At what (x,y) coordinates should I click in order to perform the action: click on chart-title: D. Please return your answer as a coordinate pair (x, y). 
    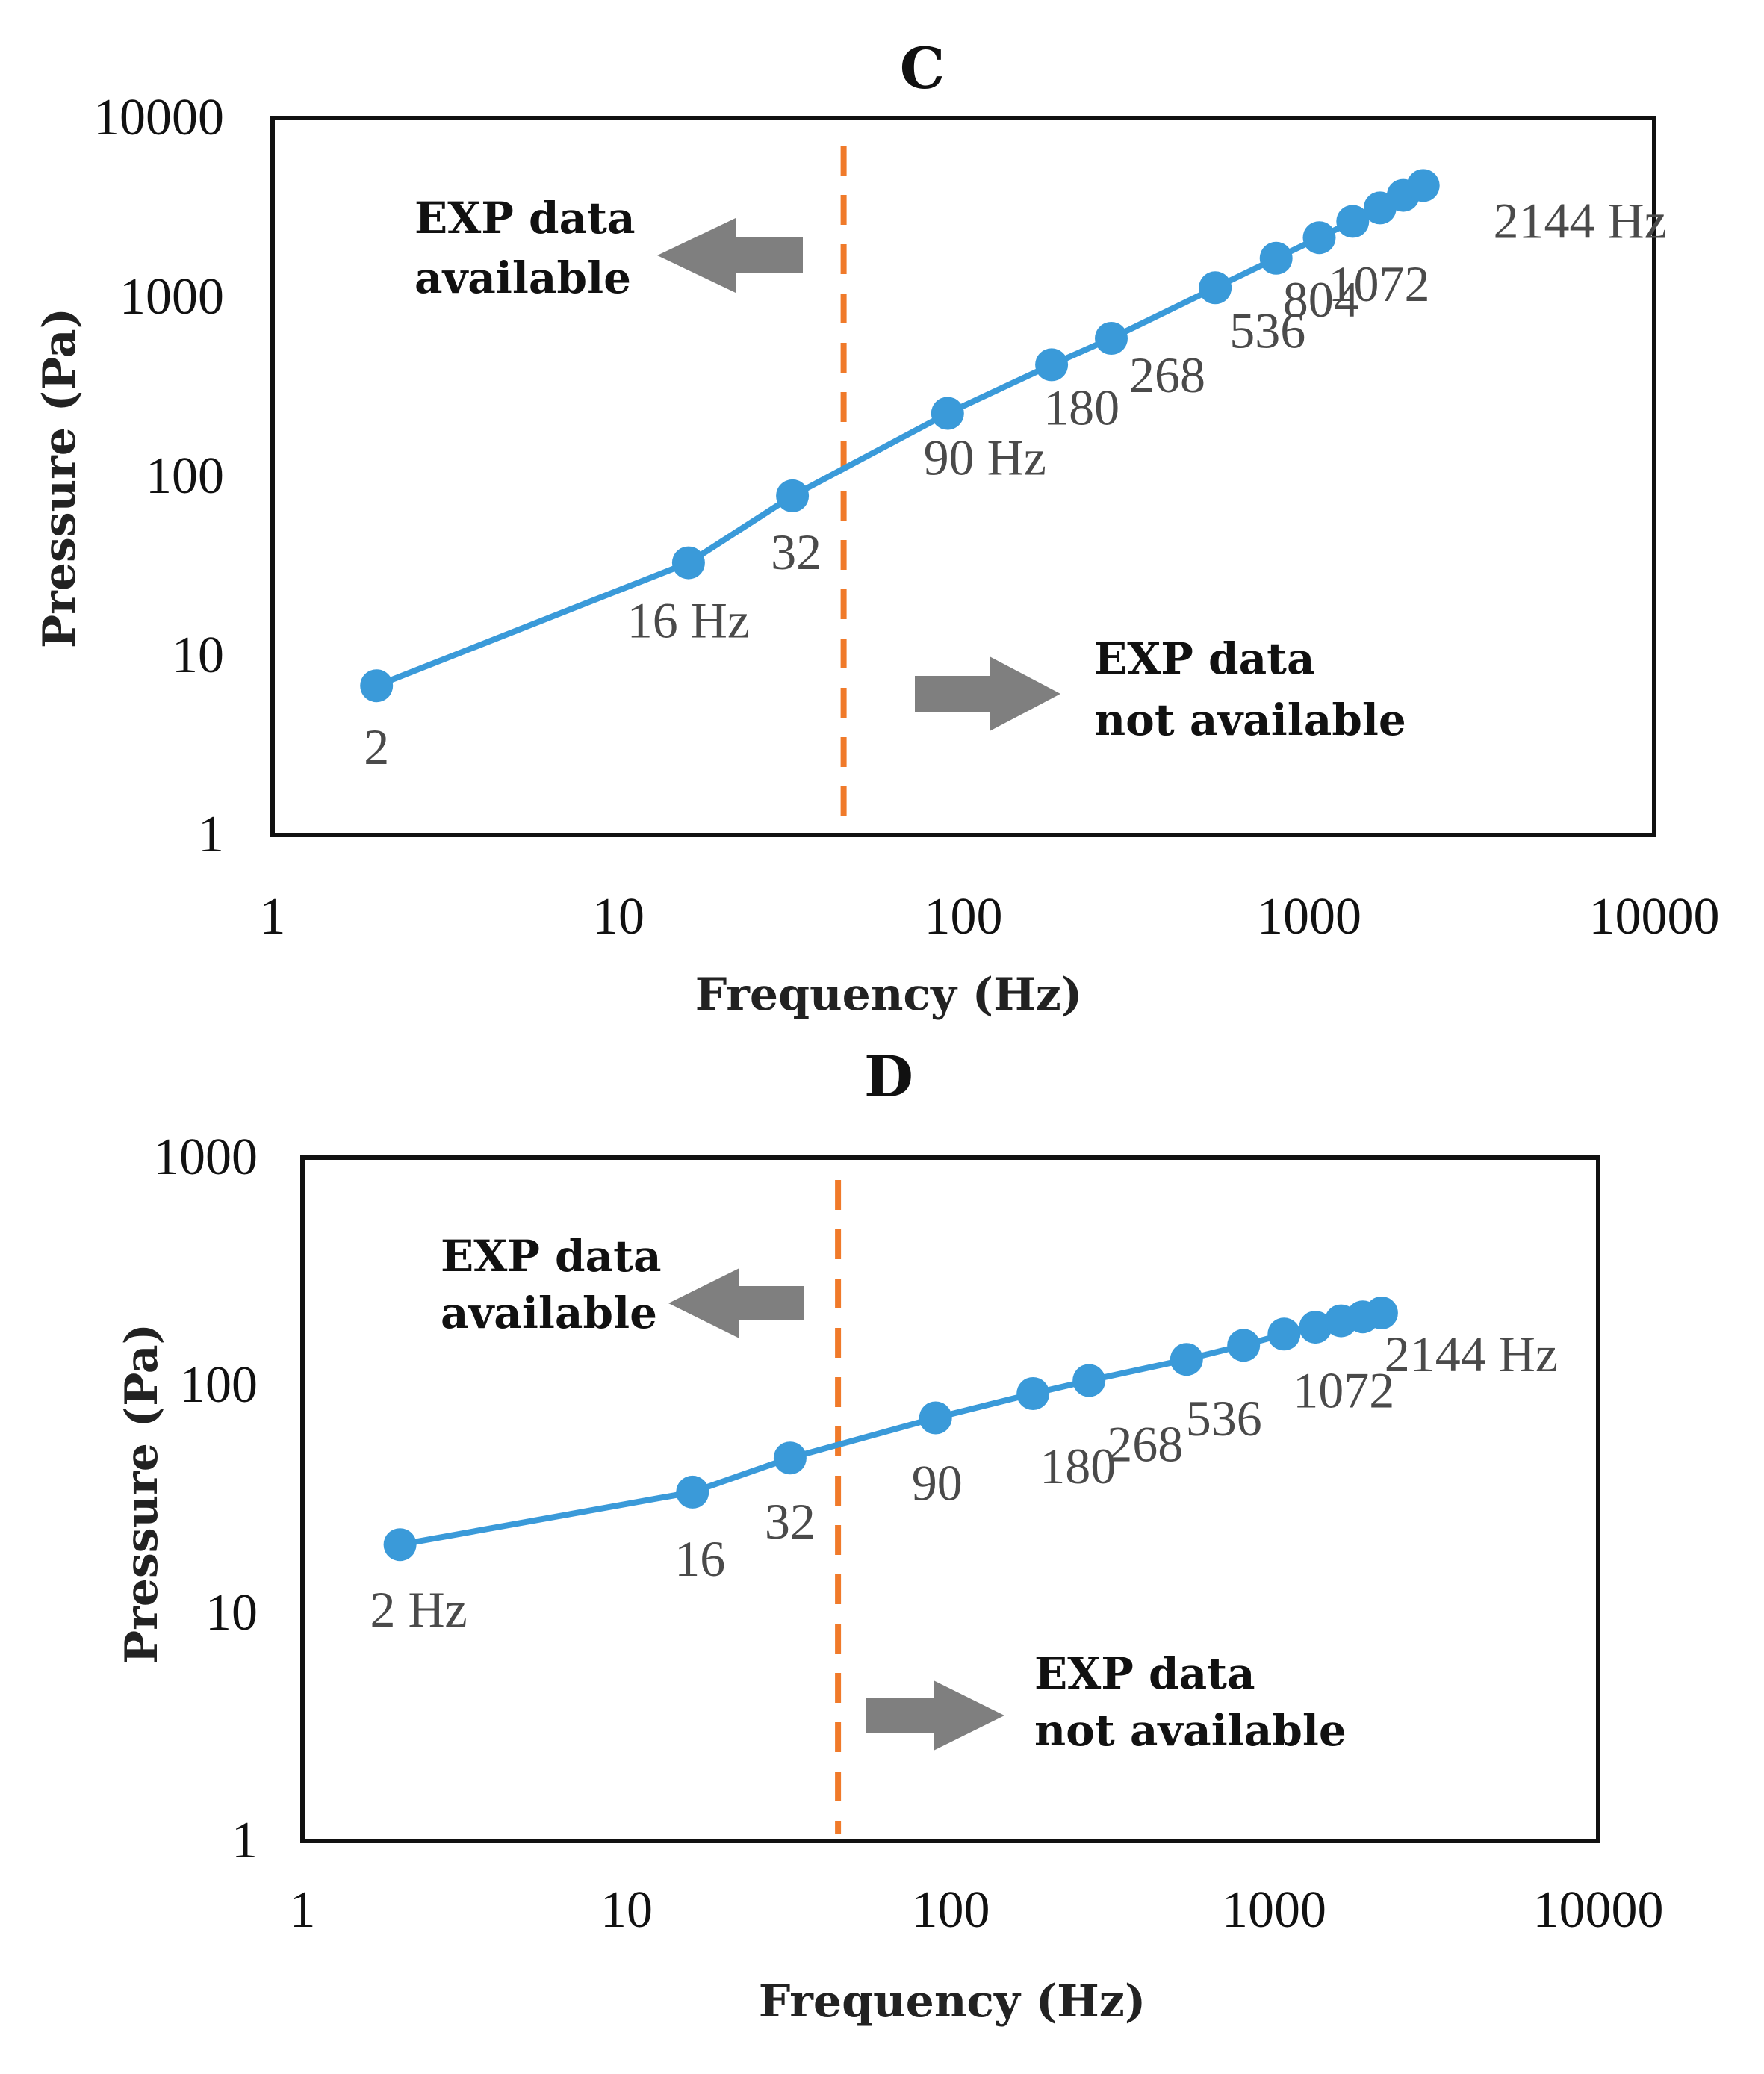
    Looking at the image, I should click on (888, 1076).